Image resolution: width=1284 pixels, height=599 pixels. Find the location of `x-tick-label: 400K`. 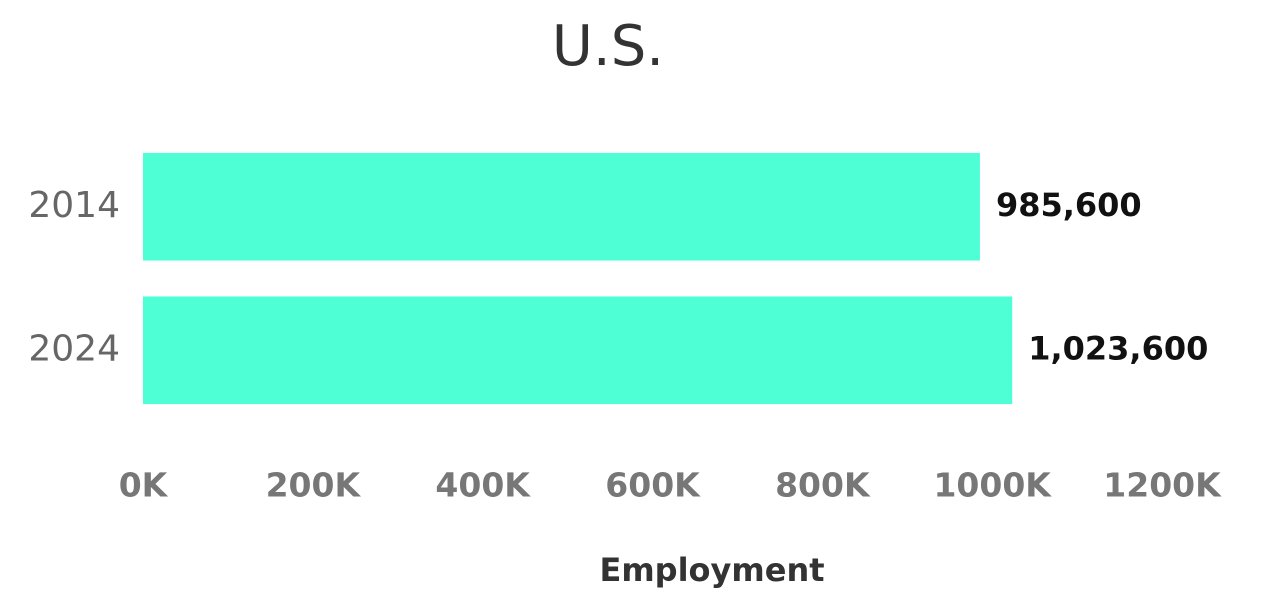

x-tick-label: 400K is located at coordinates (483, 485).